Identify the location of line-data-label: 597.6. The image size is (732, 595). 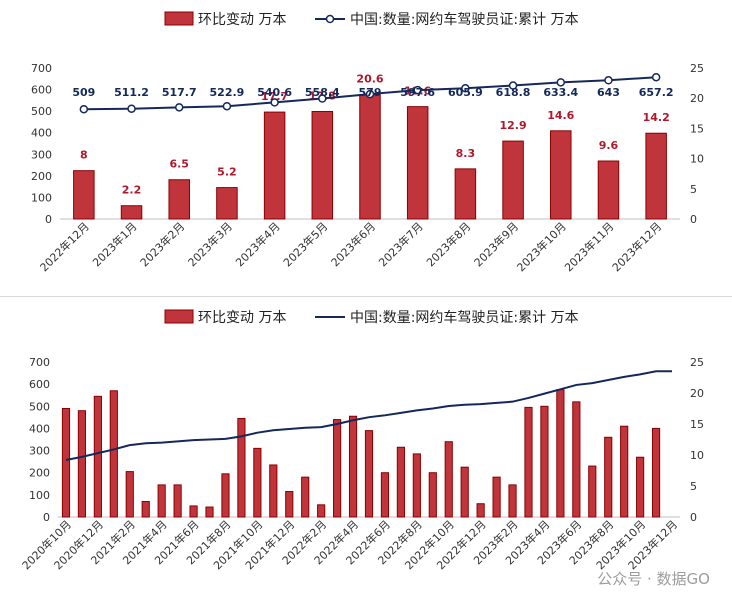
(417, 92).